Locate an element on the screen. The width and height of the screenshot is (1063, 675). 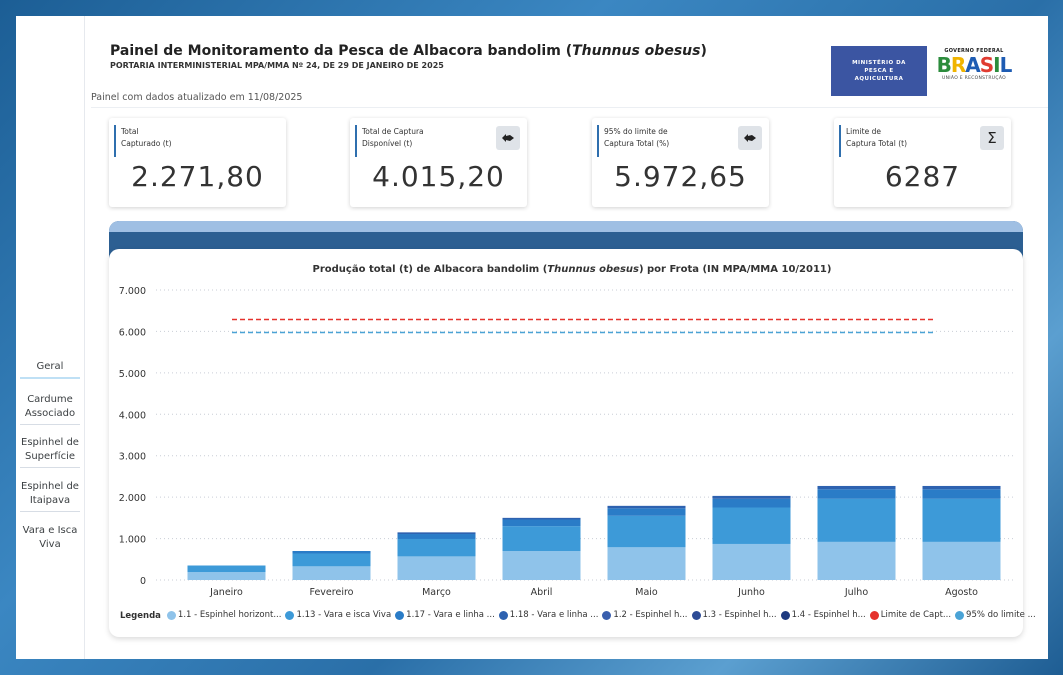
kpi-label: Total de Captura Disponível (t) is located at coordinates (393, 137).